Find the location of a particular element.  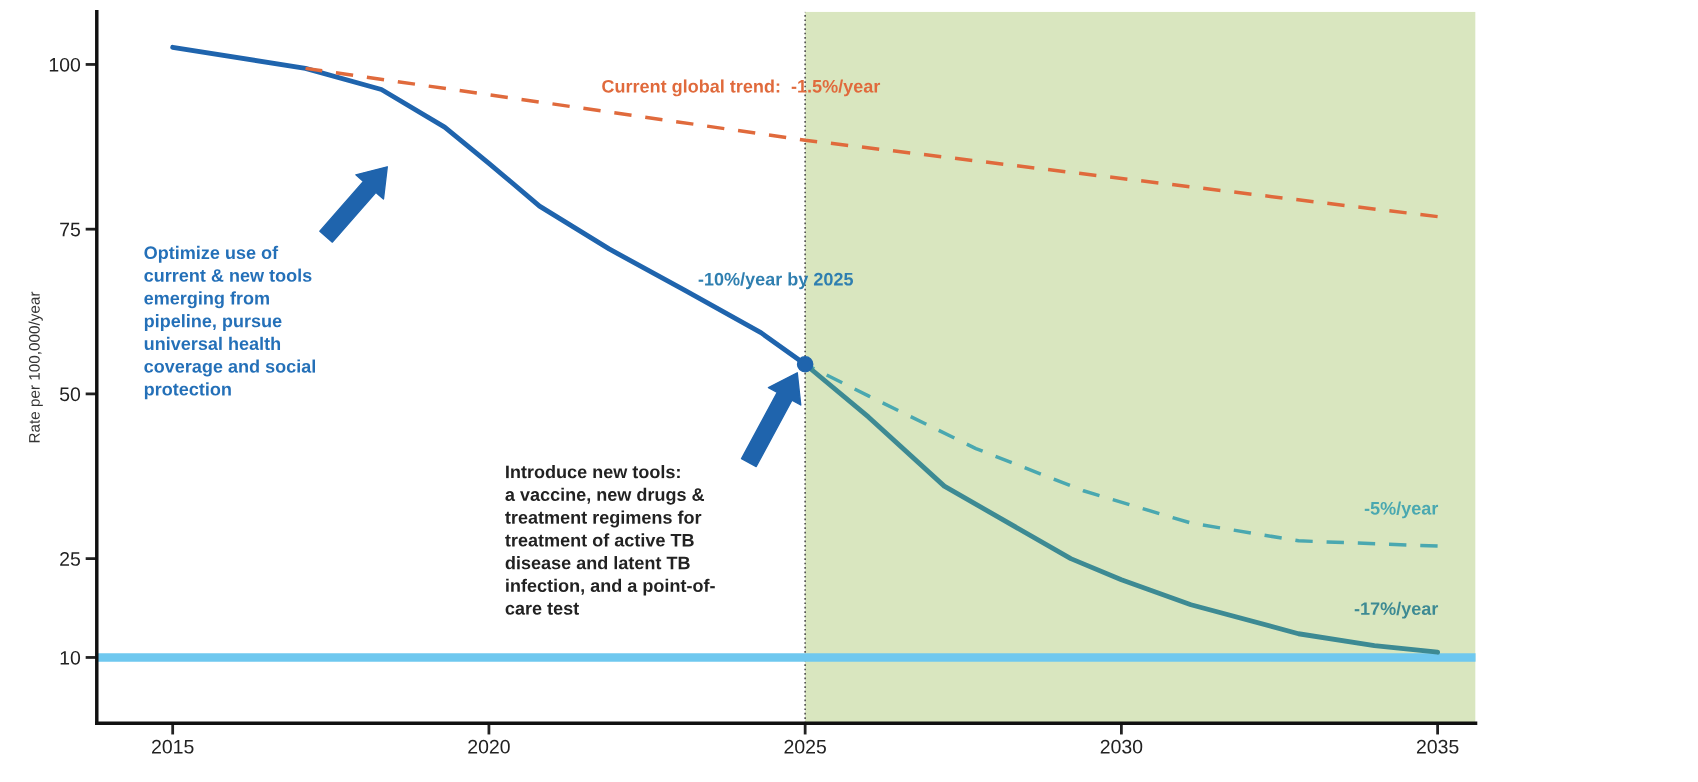

y-tick-label: 100 is located at coordinates (65, 64).